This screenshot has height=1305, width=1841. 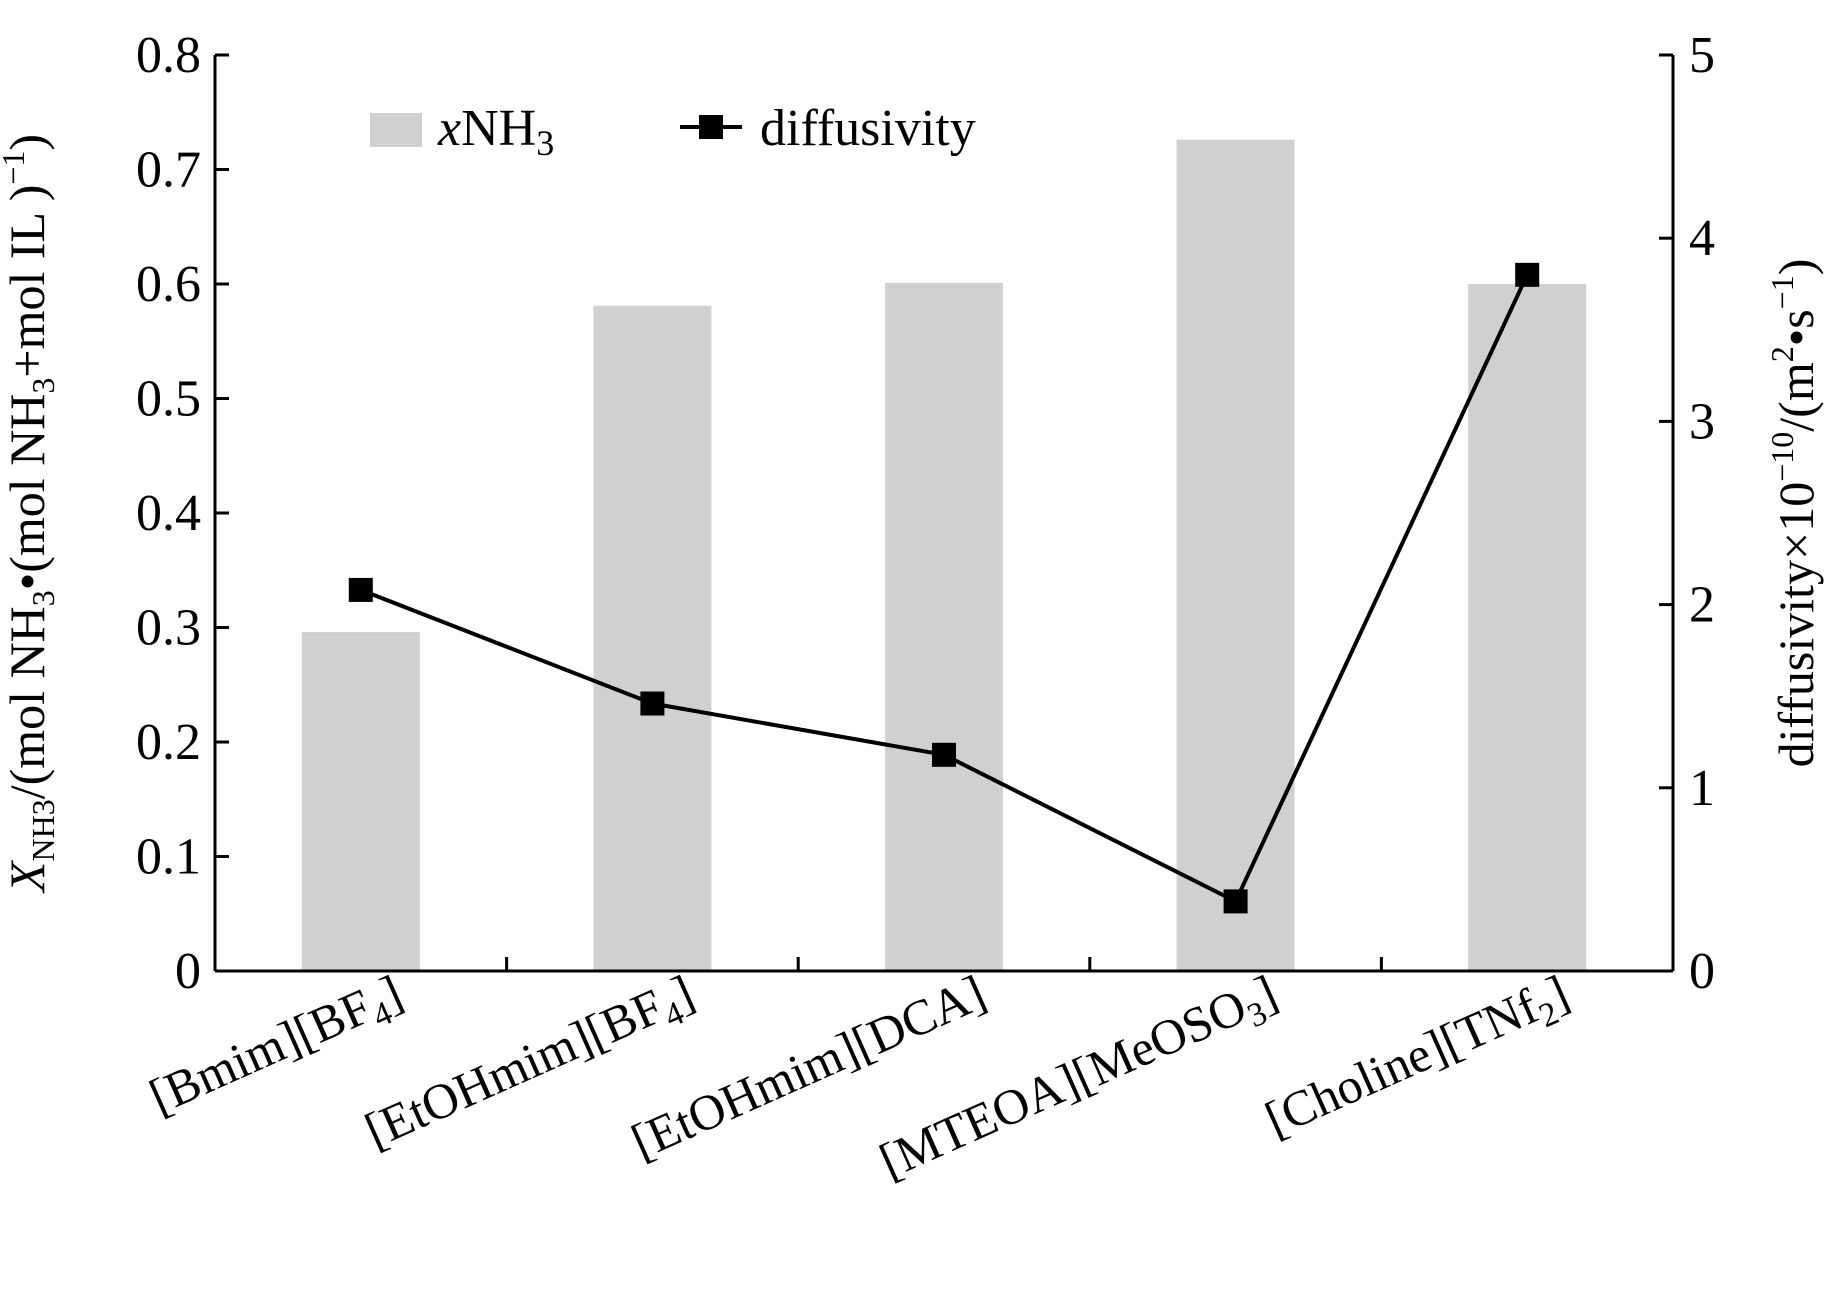 I want to click on left-tick-label-4: 0.4, so click(x=168, y=513).